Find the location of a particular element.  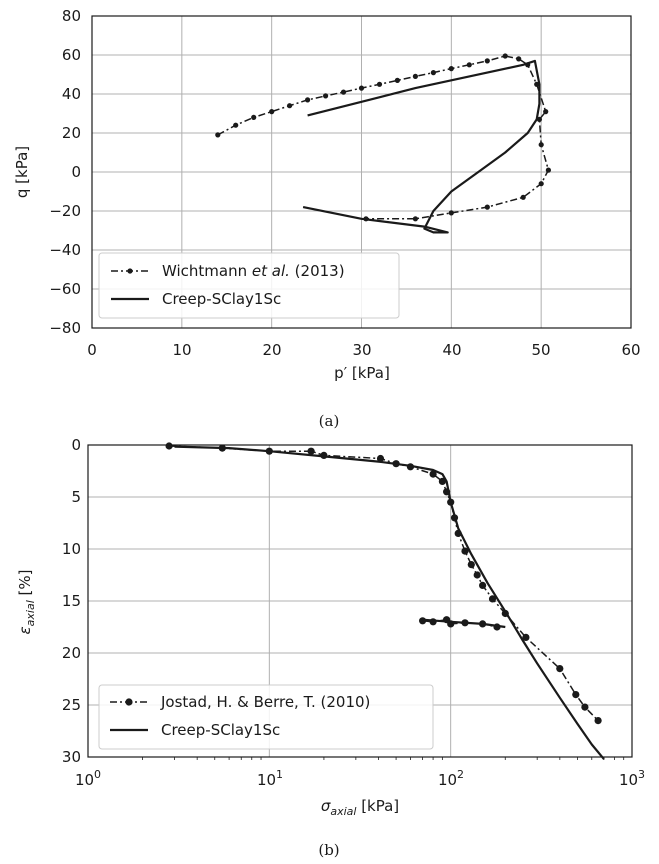

x-tick-label: 40 is located at coordinates (451, 350).